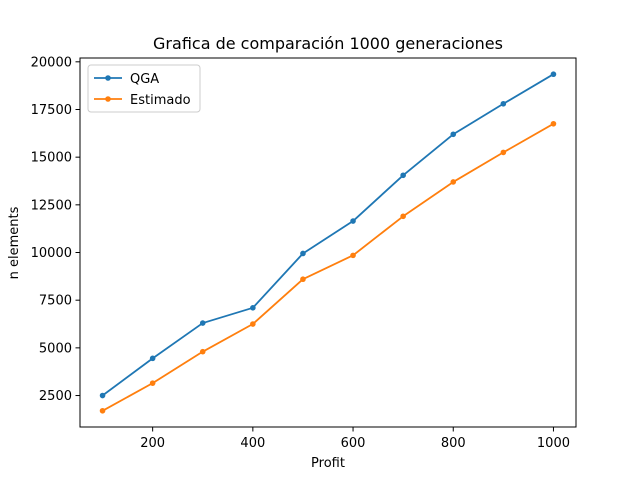 This screenshot has width=640, height=480. I want to click on x-tick-label: 800, so click(453, 443).